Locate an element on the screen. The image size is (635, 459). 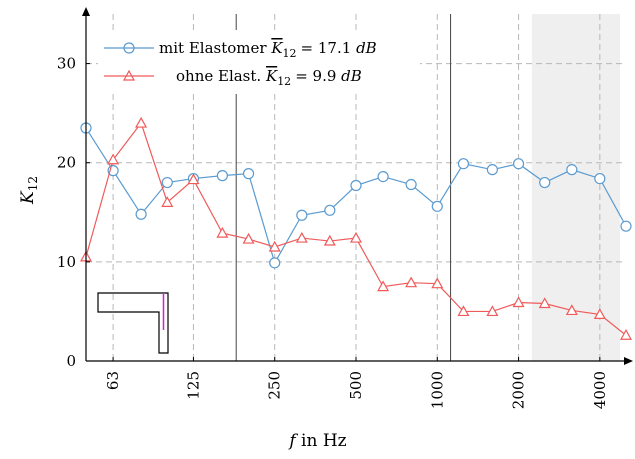
y-tick-label: 30 is located at coordinates (66, 64).